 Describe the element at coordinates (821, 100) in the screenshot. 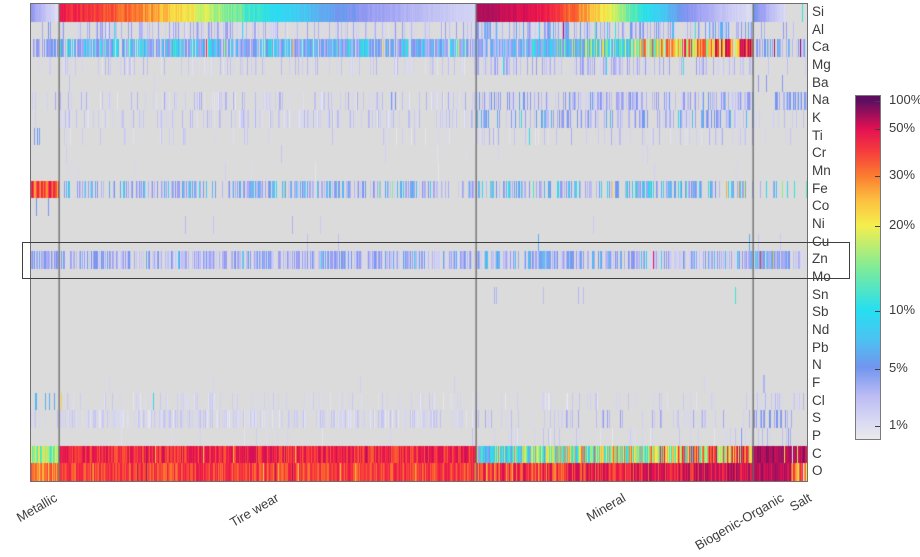

I see `element-tick-label-na: Na` at that location.